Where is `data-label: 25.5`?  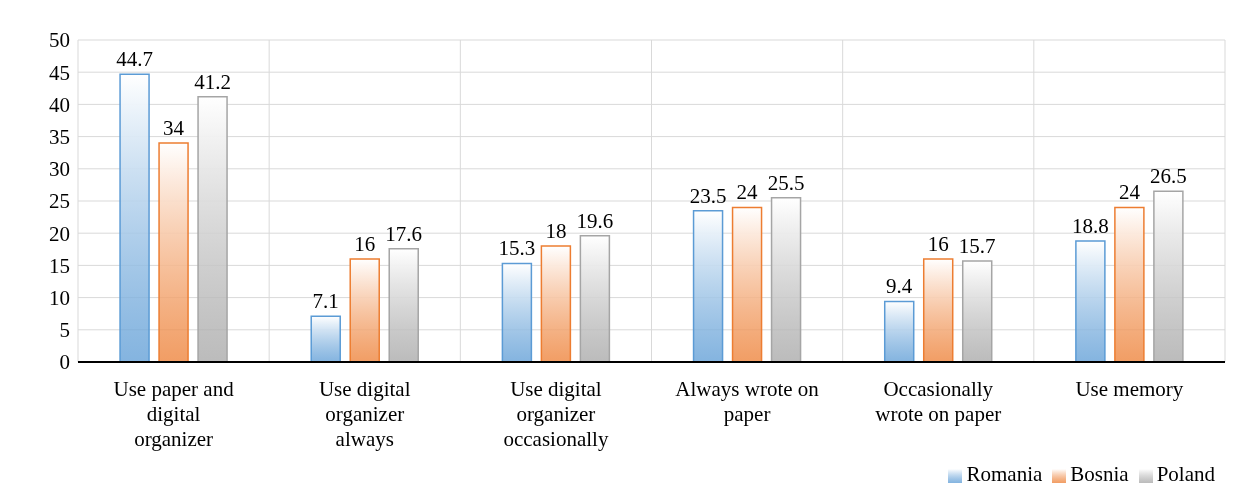
data-label: 25.5 is located at coordinates (786, 182).